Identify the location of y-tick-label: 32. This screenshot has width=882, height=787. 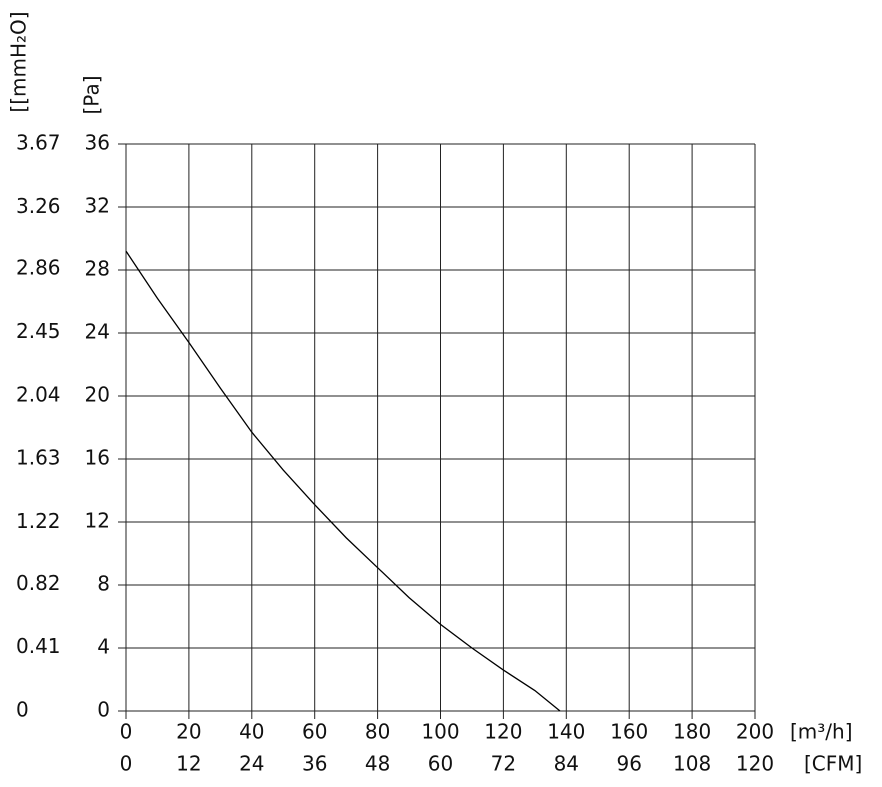
(97, 206).